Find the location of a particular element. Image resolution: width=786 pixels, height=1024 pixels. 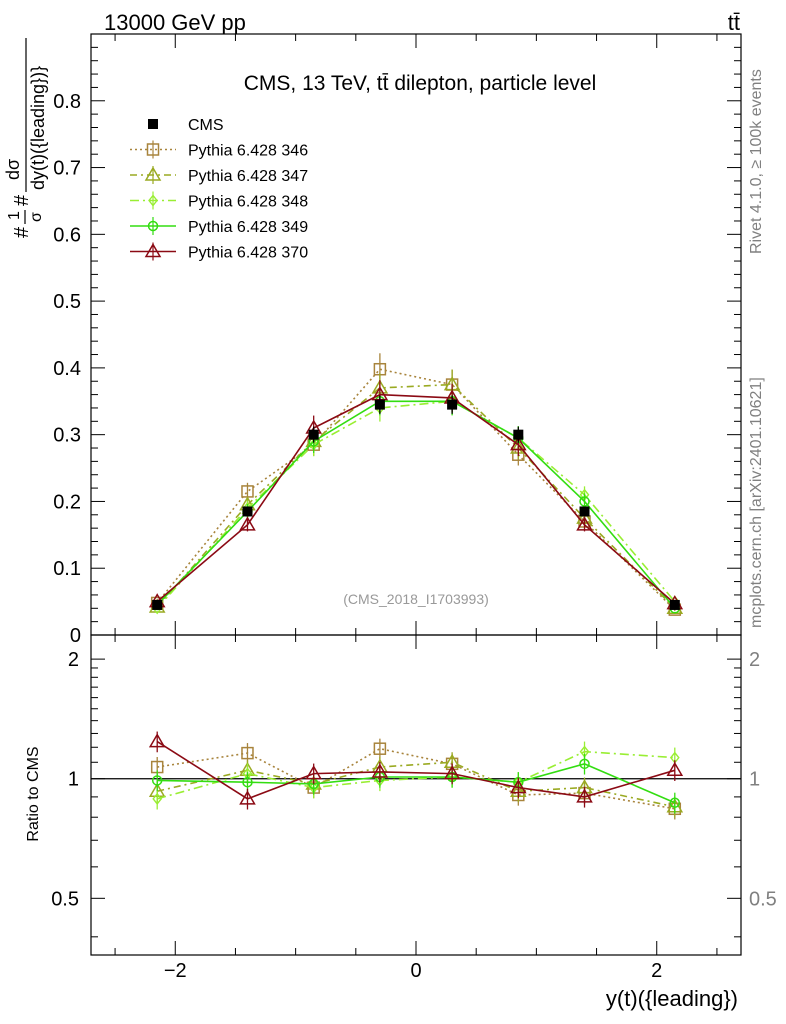

ratio-tick-label: 0.5 is located at coordinates (65, 899).